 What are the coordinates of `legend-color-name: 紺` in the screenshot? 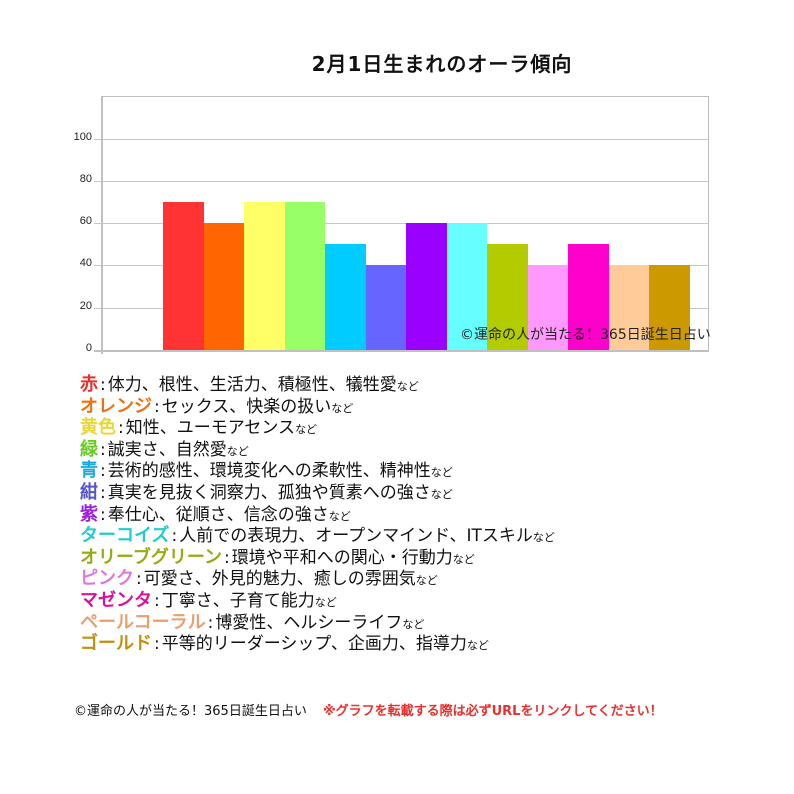 It's located at (89, 492).